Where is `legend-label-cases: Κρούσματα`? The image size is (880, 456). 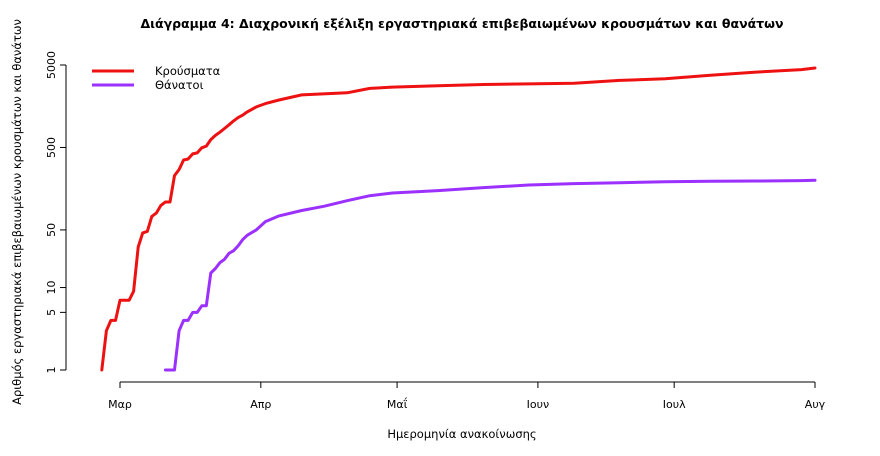
legend-label-cases: Κρούσματα is located at coordinates (188, 71).